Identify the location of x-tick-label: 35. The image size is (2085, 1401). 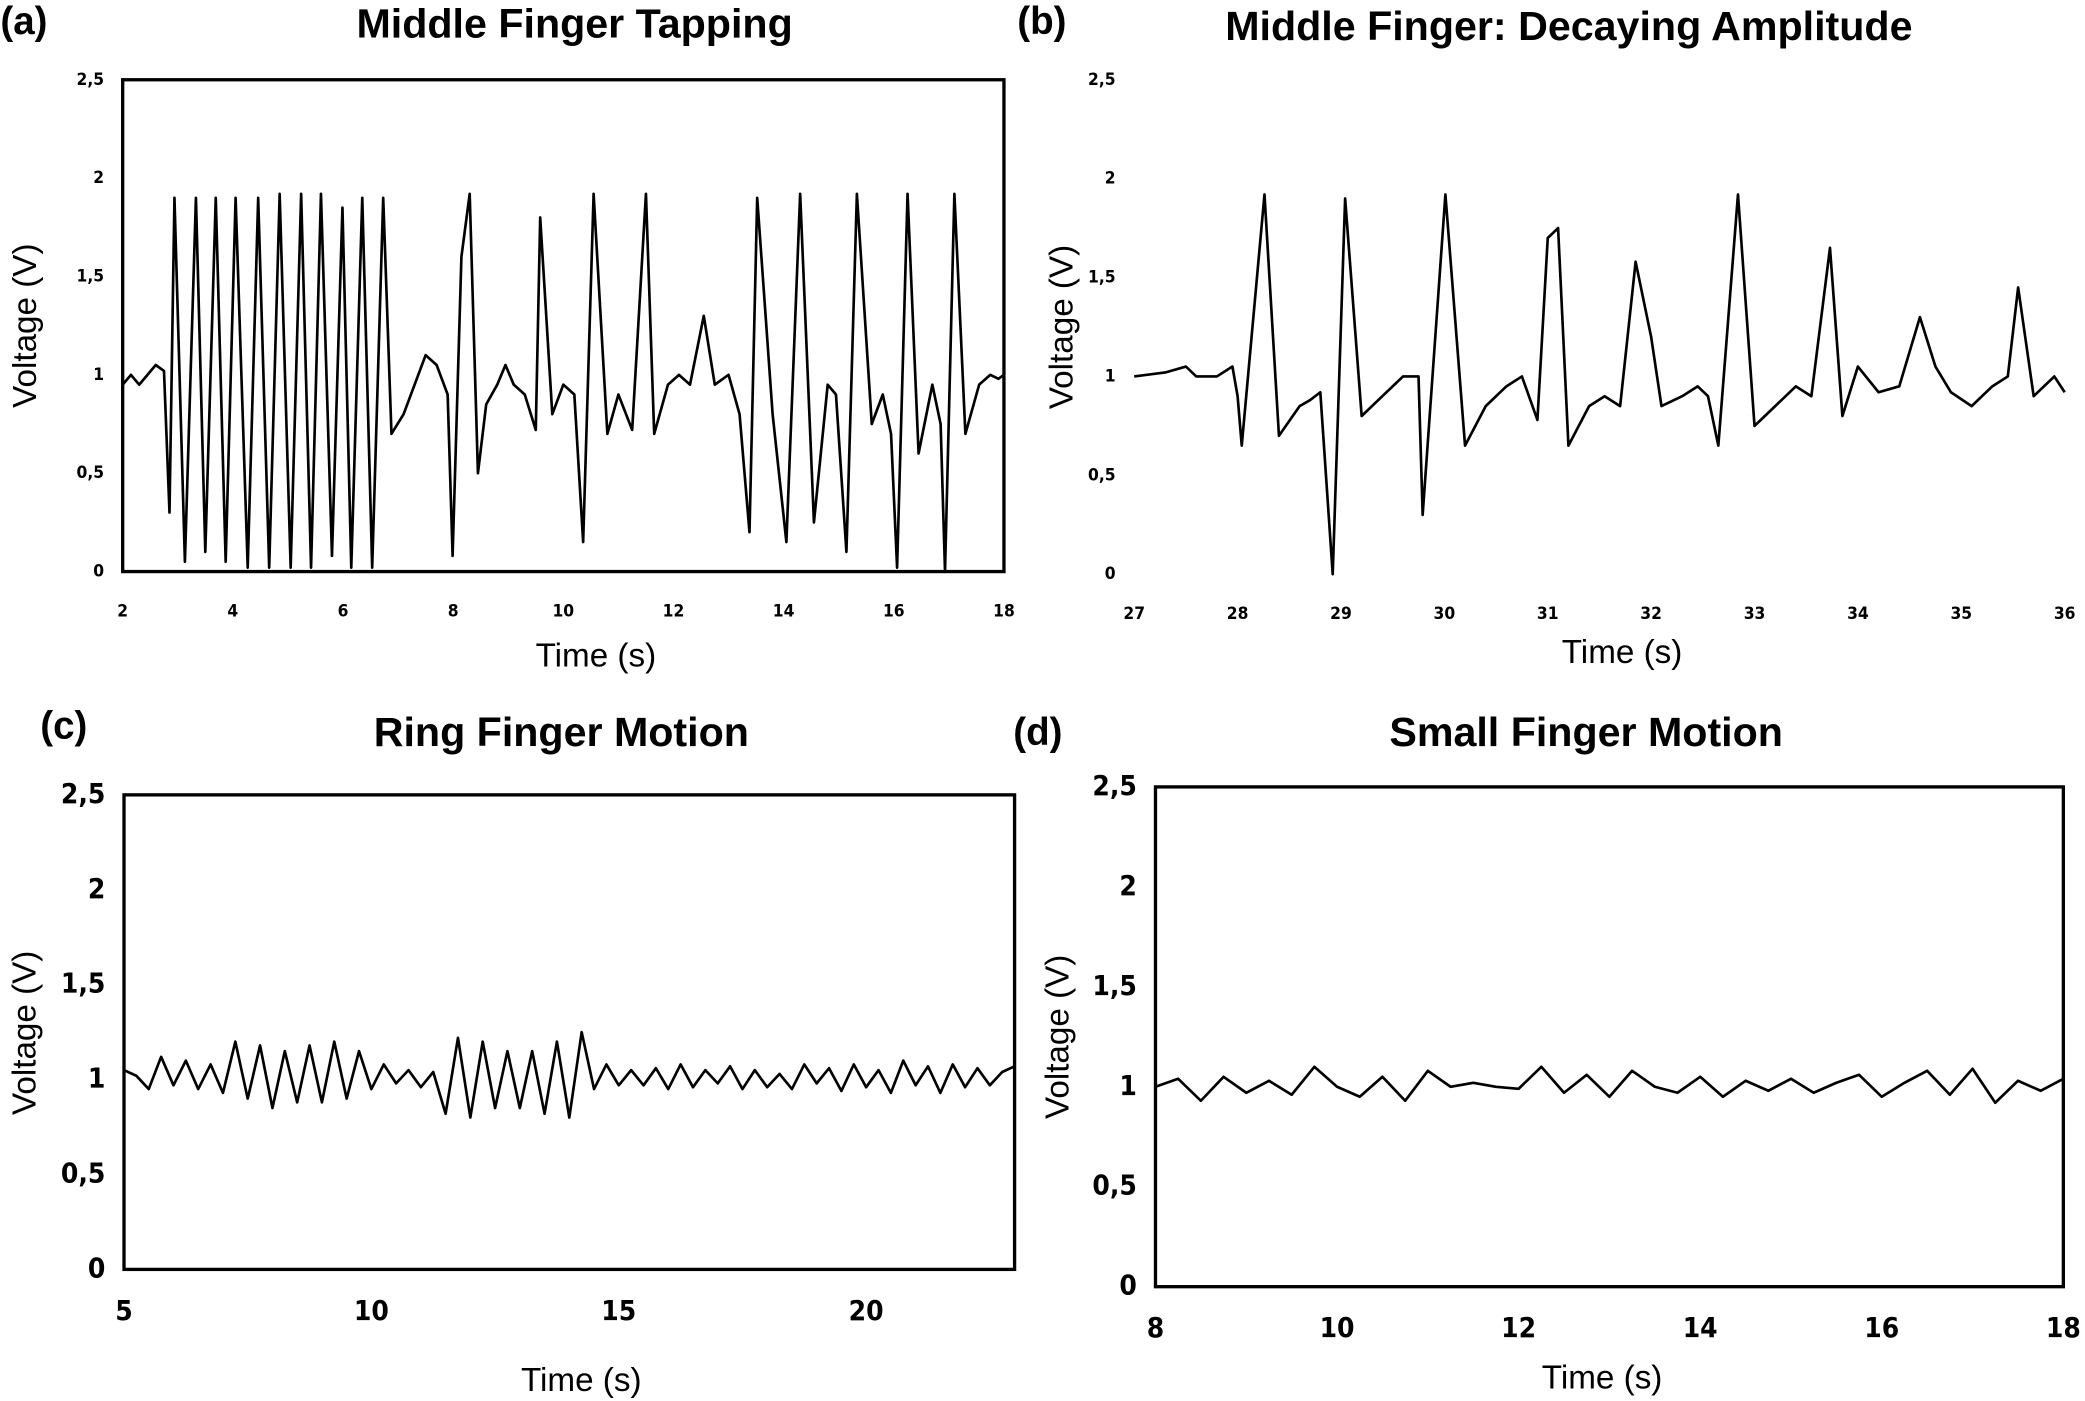
(1961, 614).